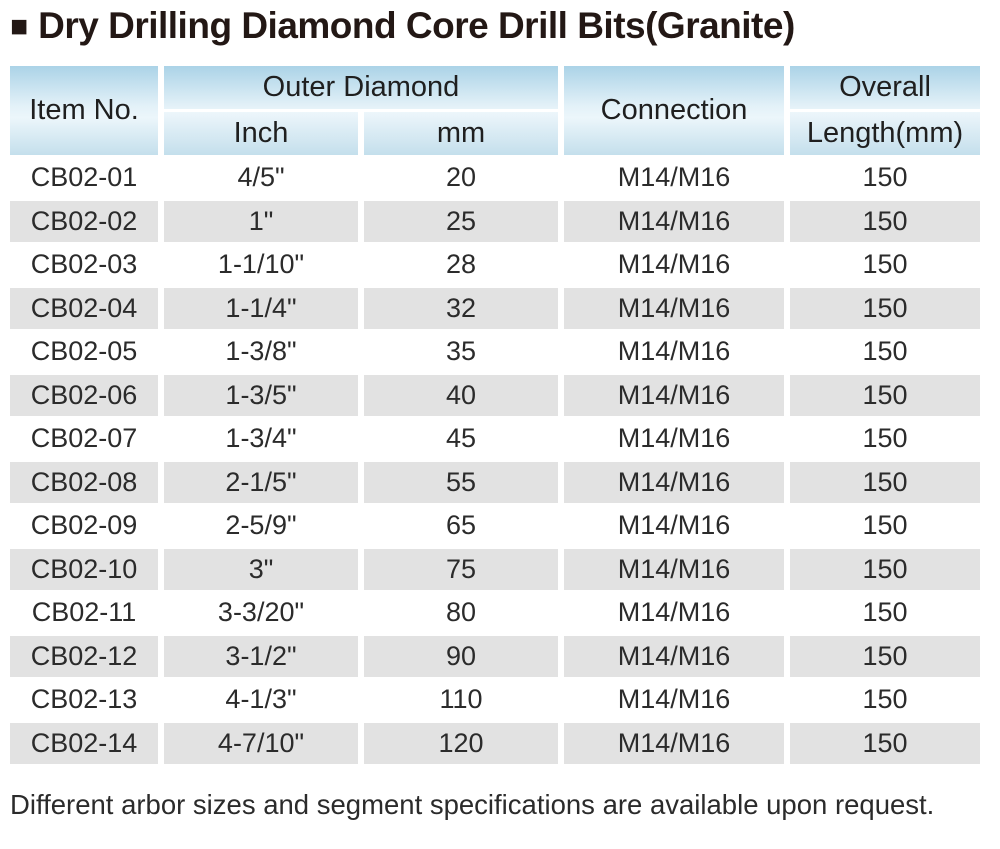 Image resolution: width=1000 pixels, height=849 pixels. I want to click on cell-item-no: CB02-12, so click(84, 656).